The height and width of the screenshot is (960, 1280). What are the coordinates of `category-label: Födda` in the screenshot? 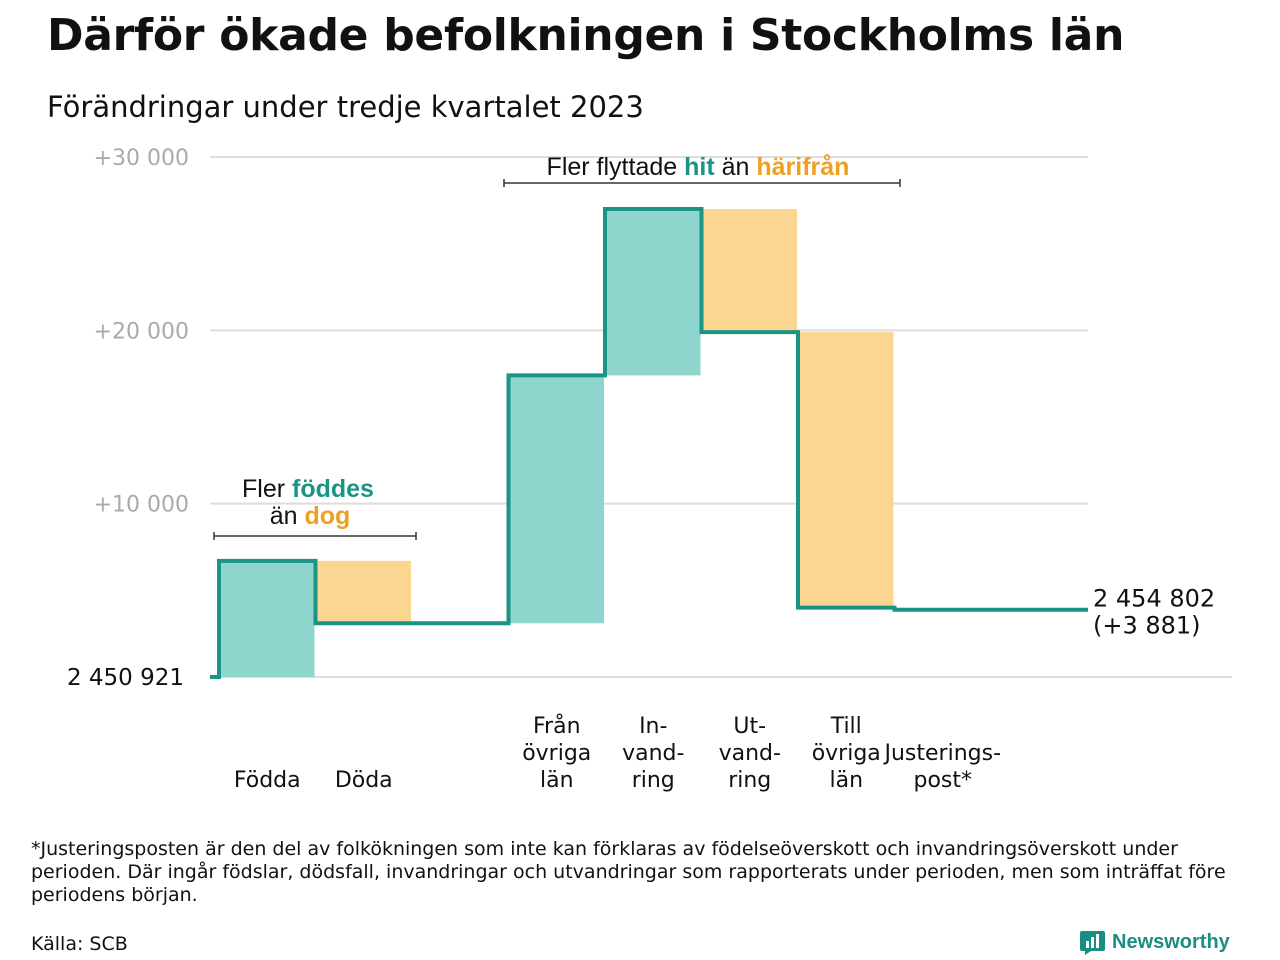 It's located at (267, 780).